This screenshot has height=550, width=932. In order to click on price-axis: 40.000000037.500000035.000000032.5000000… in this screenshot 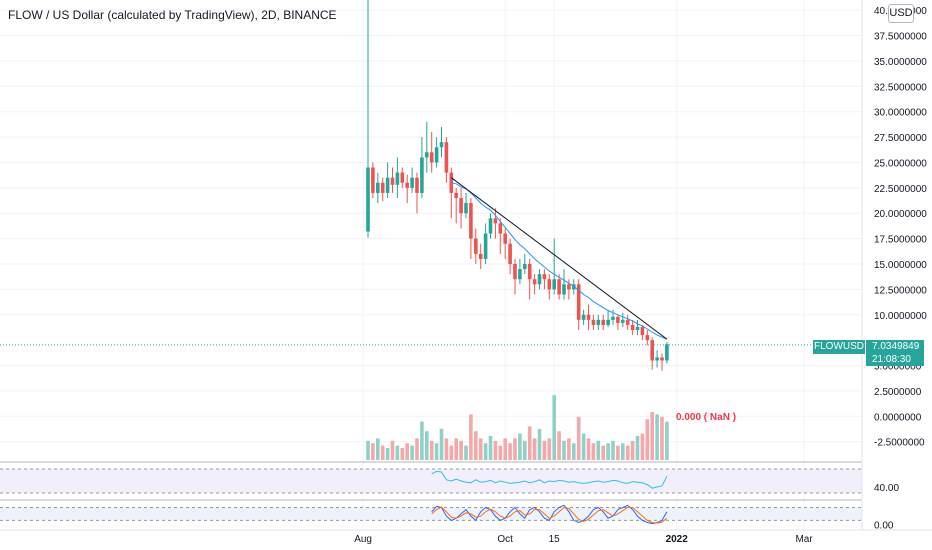, I will do `click(894, 266)`.